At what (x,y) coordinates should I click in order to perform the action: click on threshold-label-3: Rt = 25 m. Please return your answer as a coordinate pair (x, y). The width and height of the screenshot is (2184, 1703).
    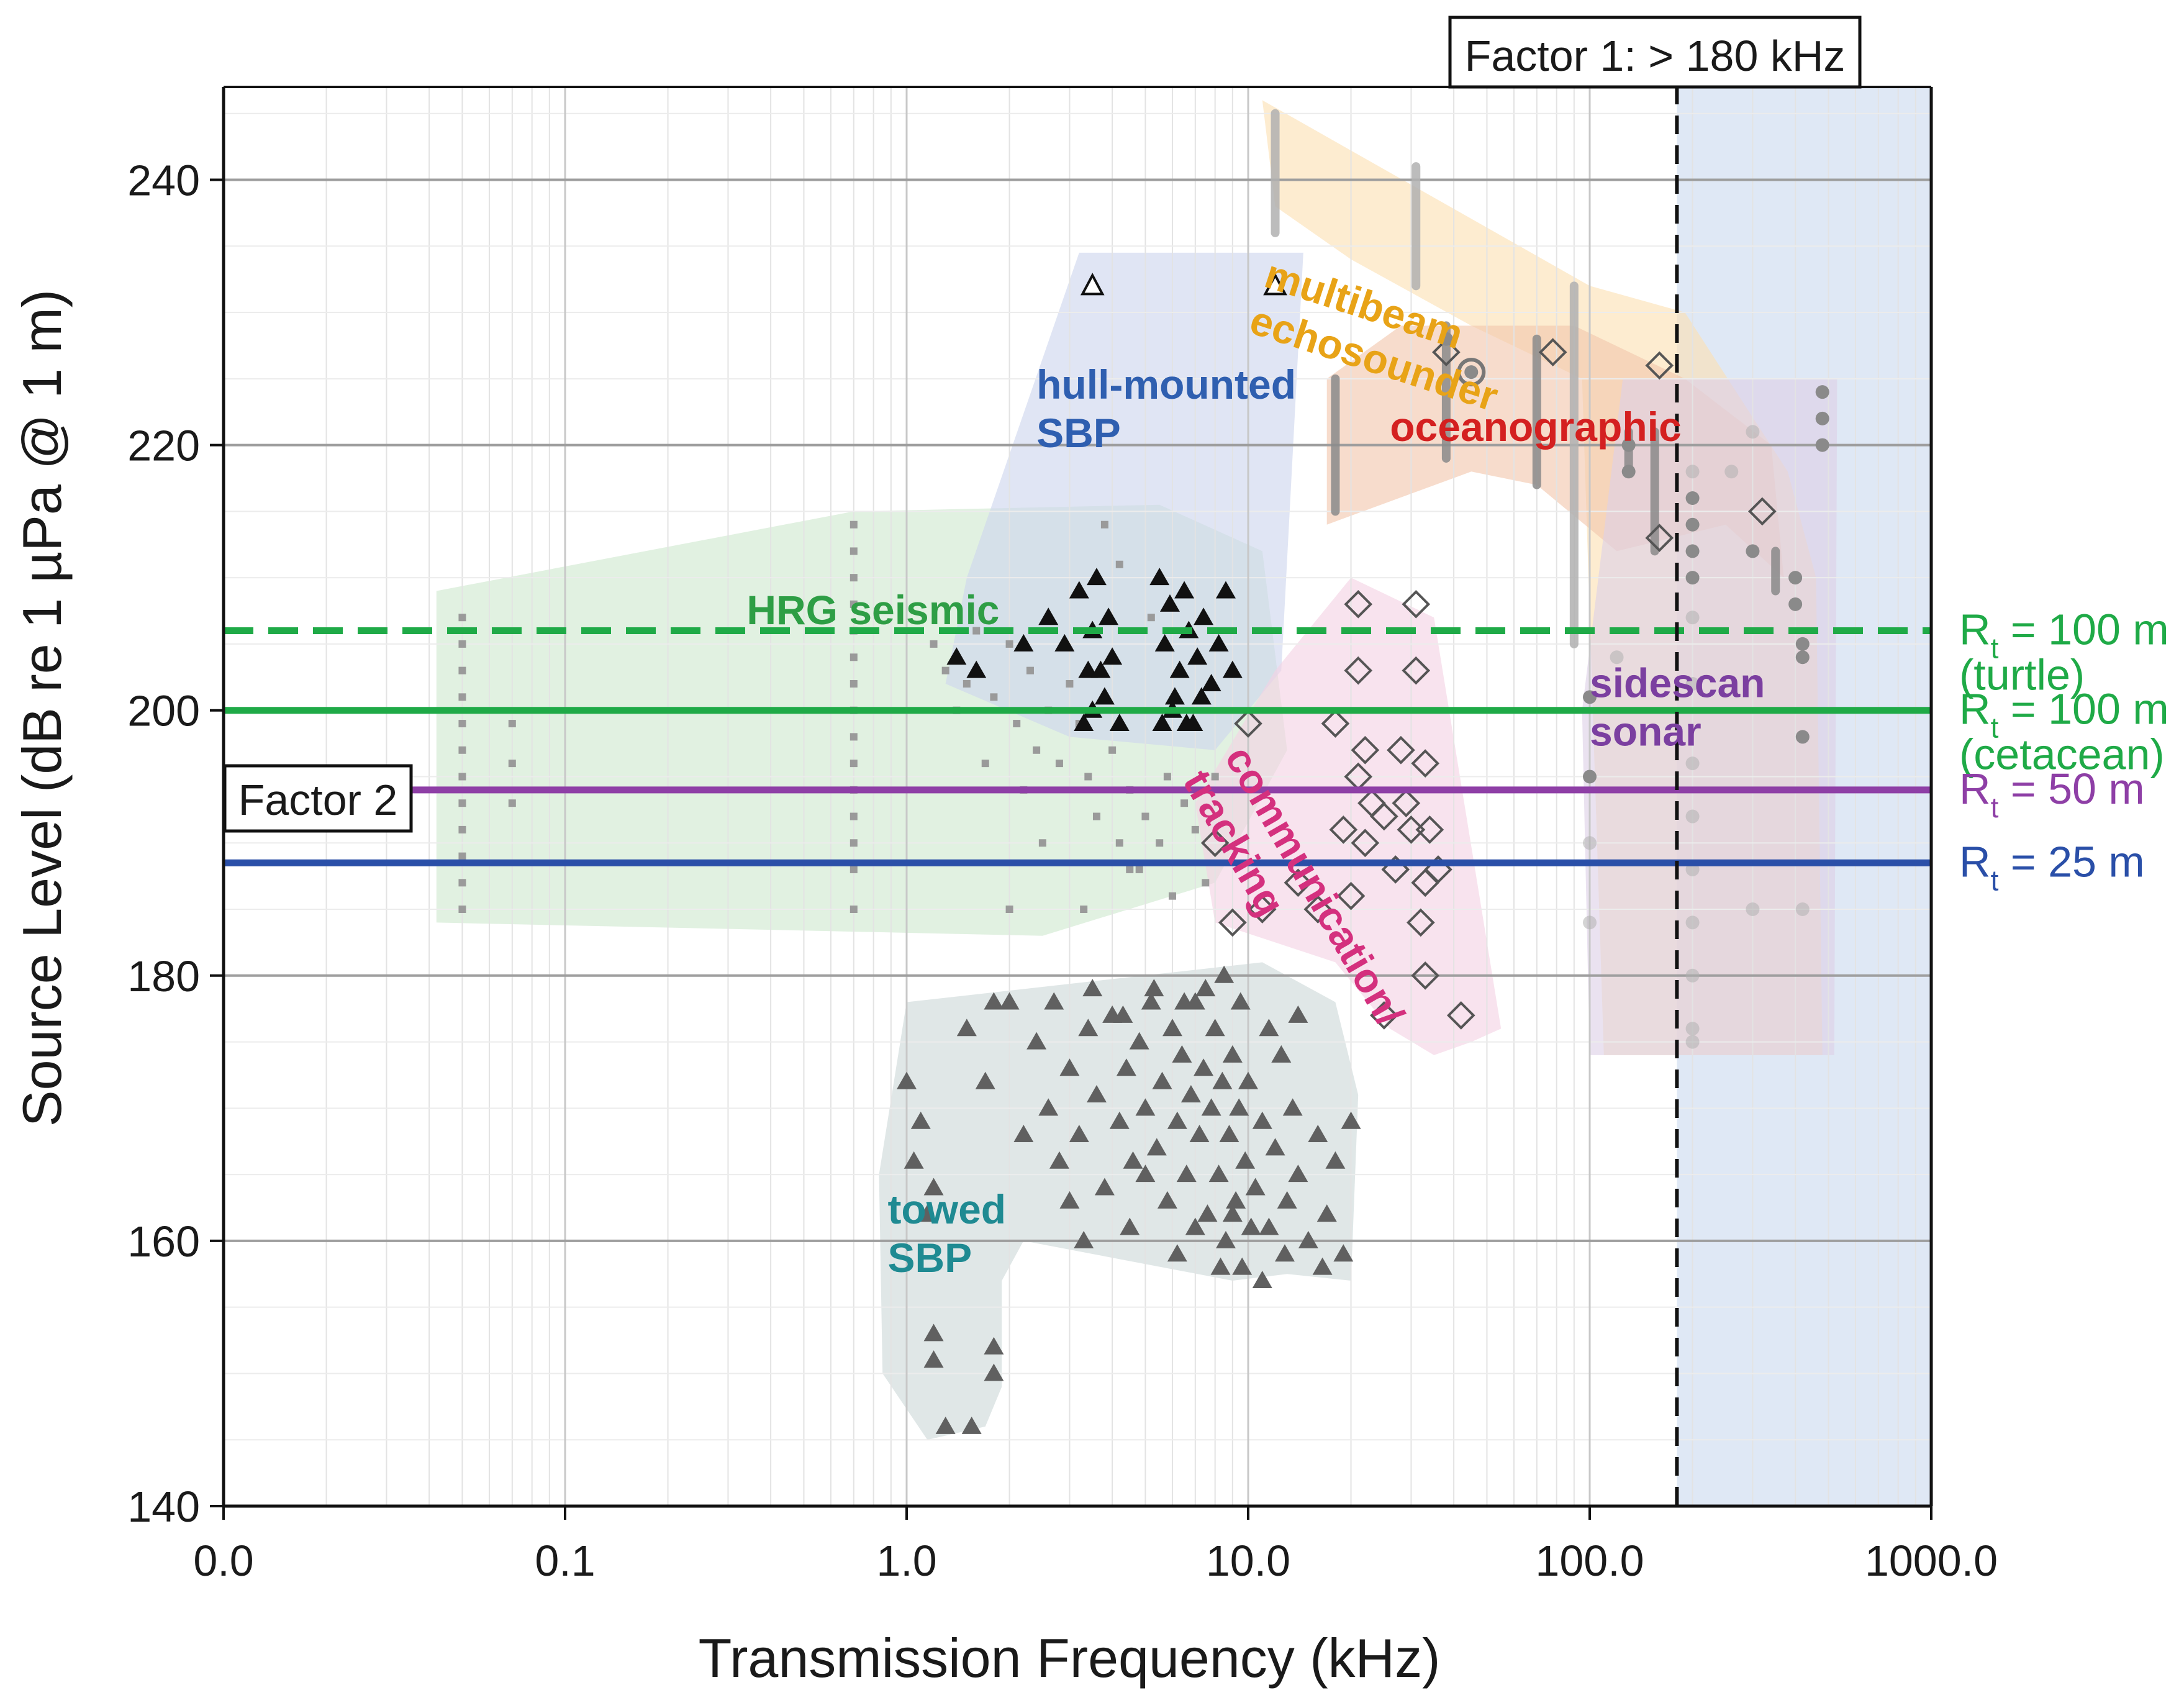
    Looking at the image, I should click on (2052, 867).